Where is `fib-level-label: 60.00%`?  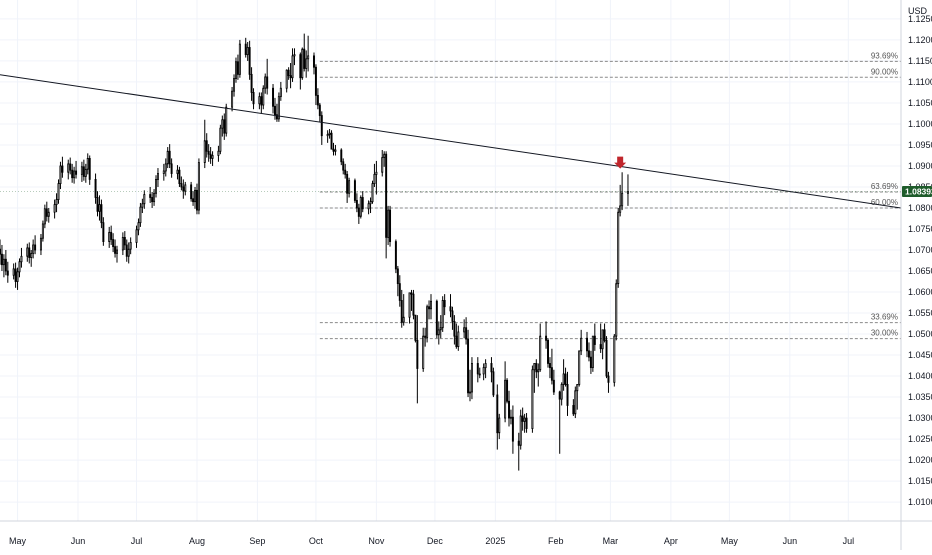 fib-level-label: 60.00% is located at coordinates (884, 202).